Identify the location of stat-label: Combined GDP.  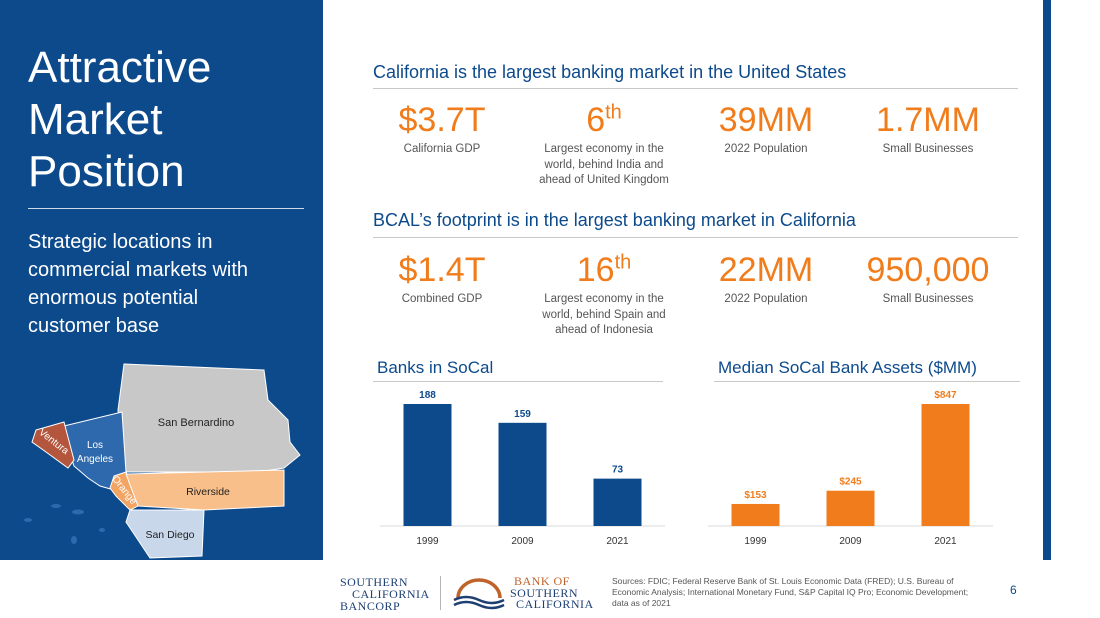
(442, 300).